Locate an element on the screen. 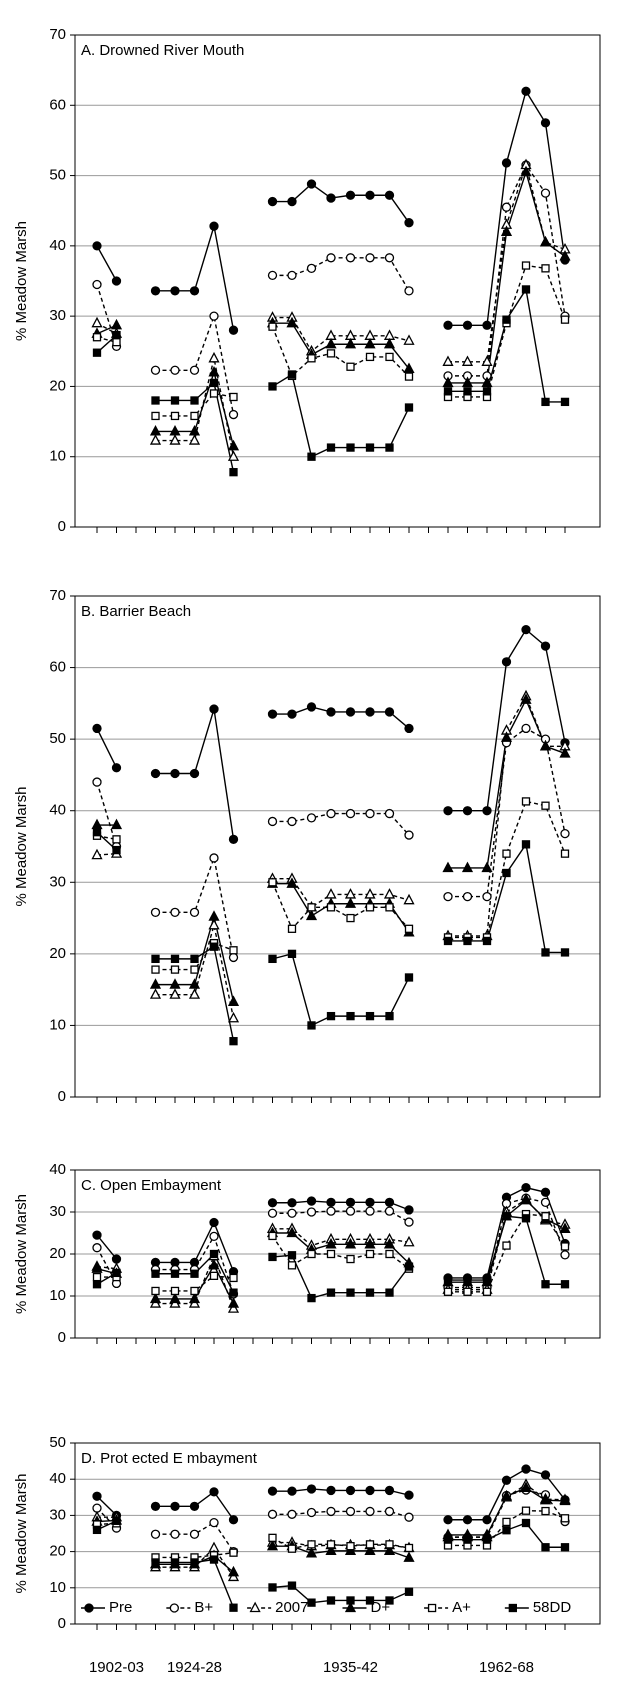 The image size is (642, 1683). y-tick-label: 60 is located at coordinates (57, 104).